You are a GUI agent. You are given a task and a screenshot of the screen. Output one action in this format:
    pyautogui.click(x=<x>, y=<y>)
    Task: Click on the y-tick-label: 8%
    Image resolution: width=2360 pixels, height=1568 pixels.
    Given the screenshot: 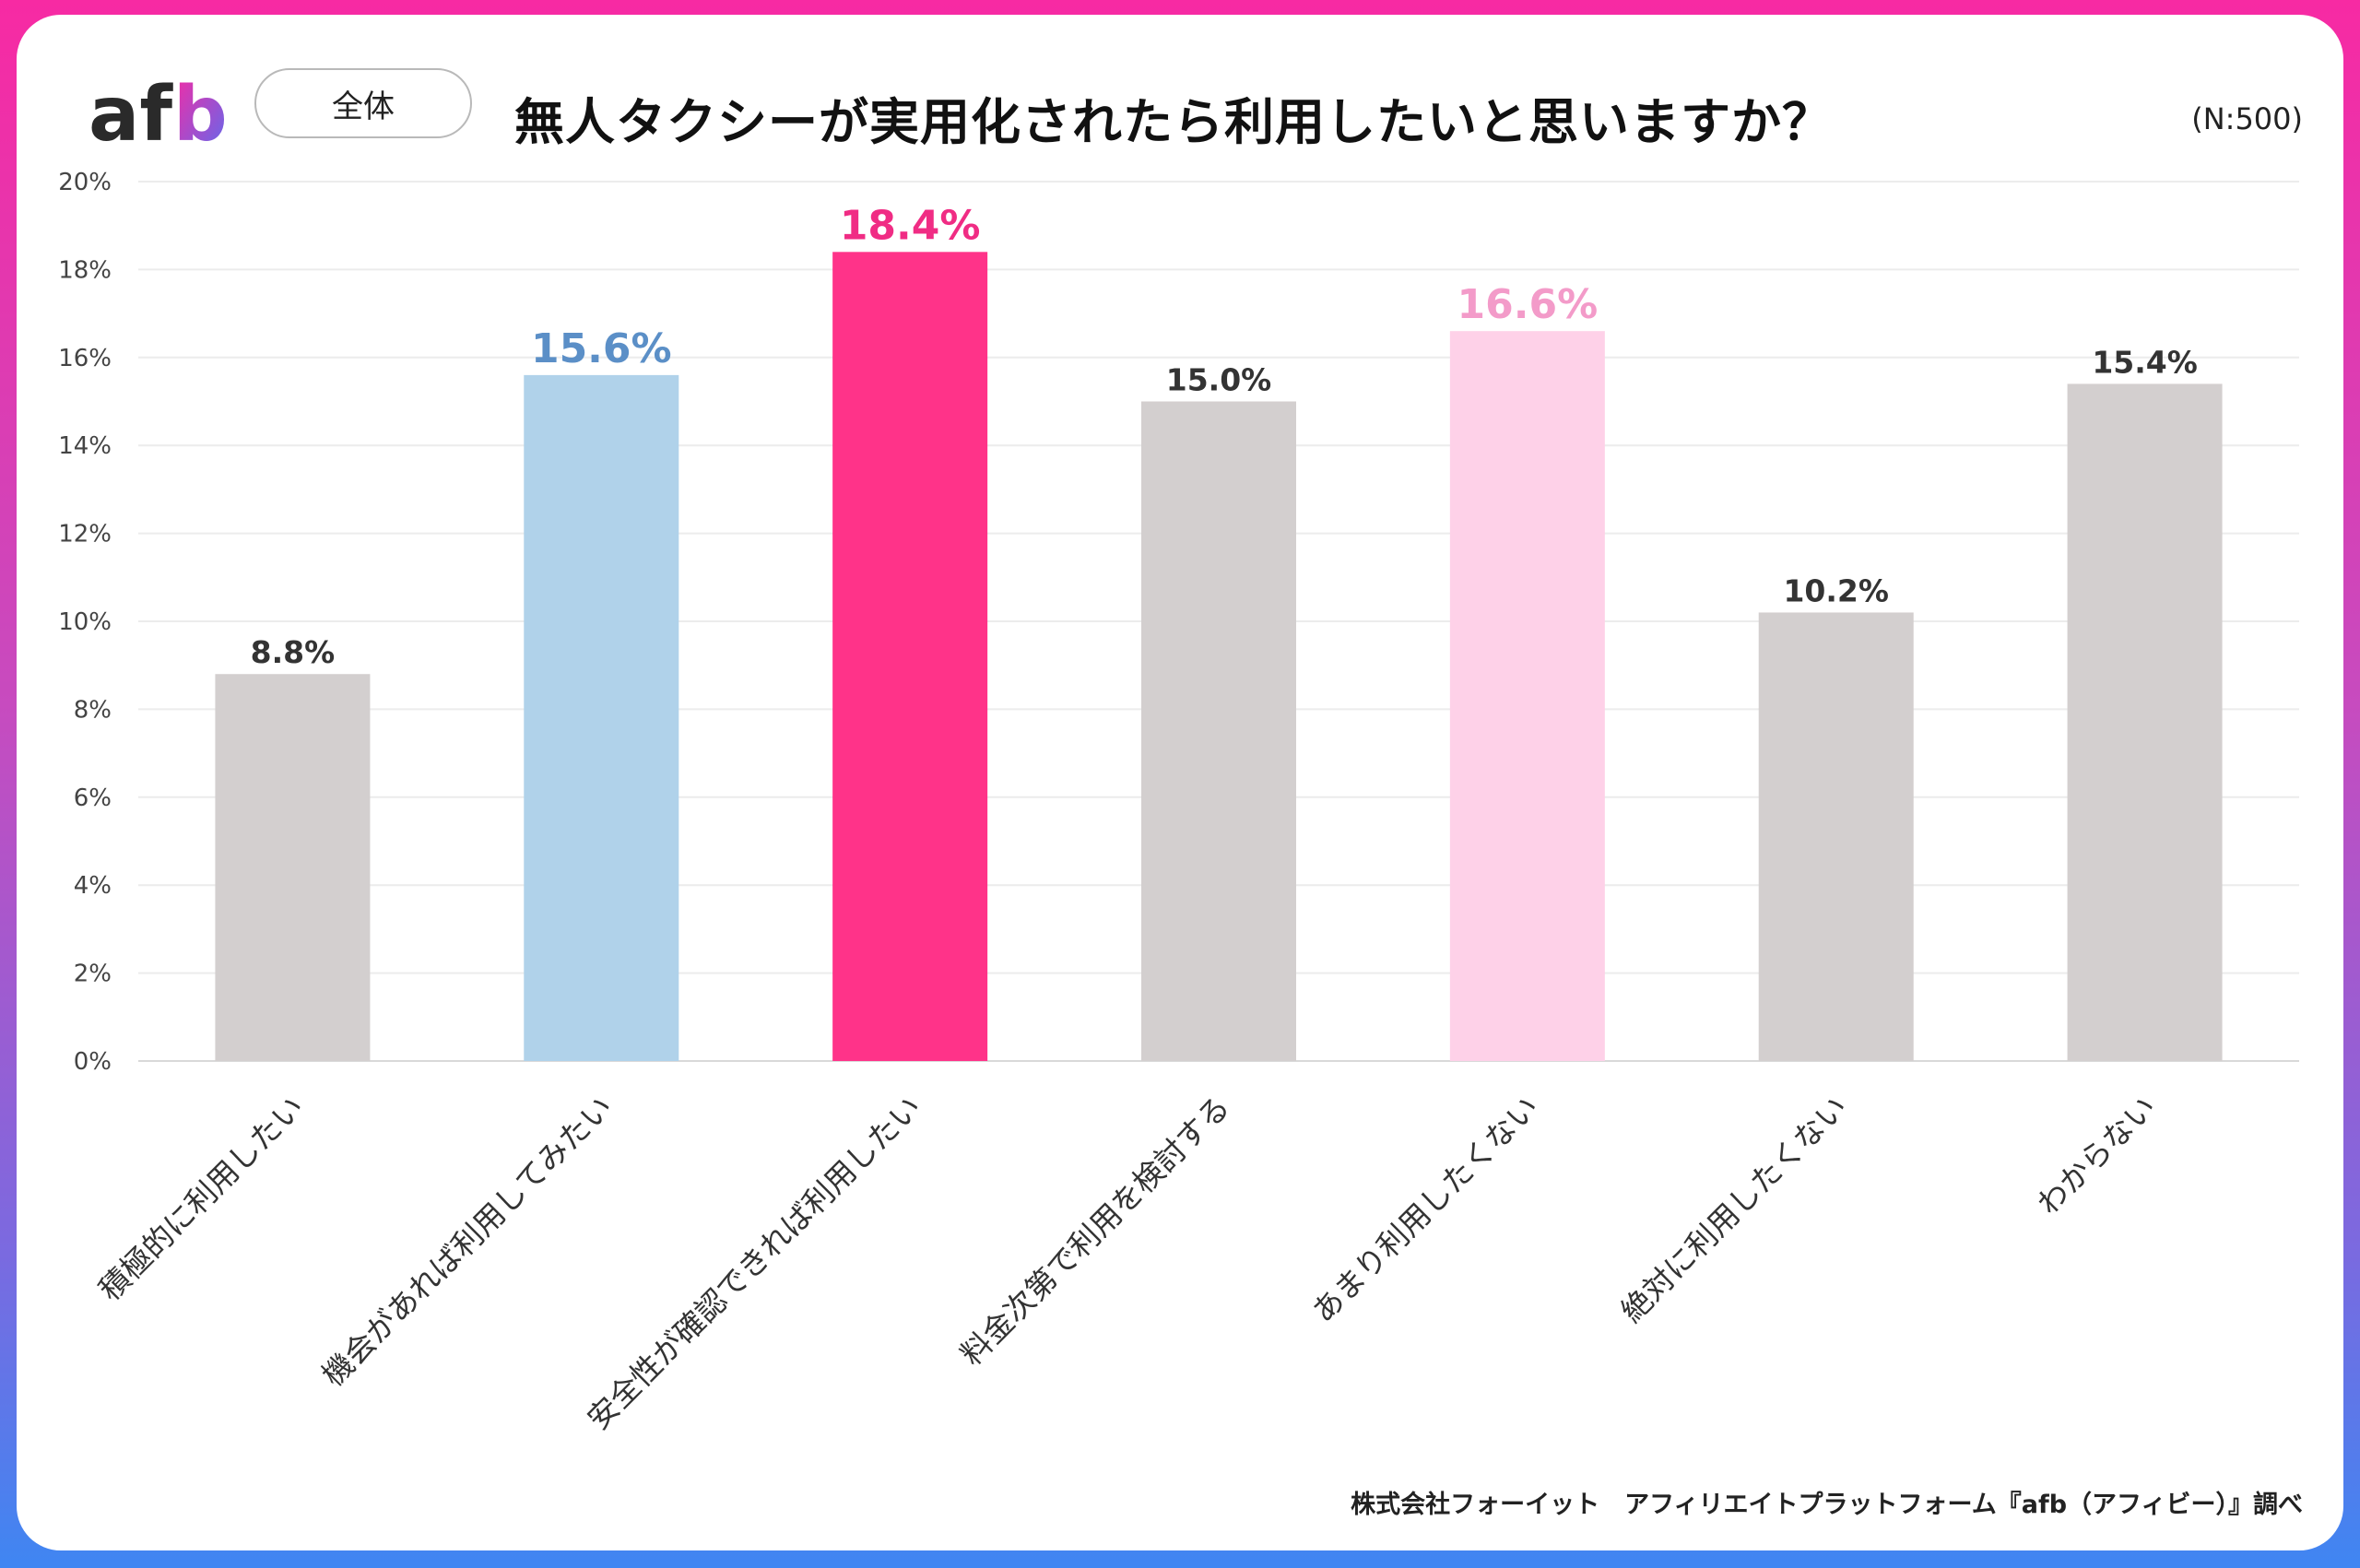 What is the action you would take?
    pyautogui.click(x=93, y=710)
    